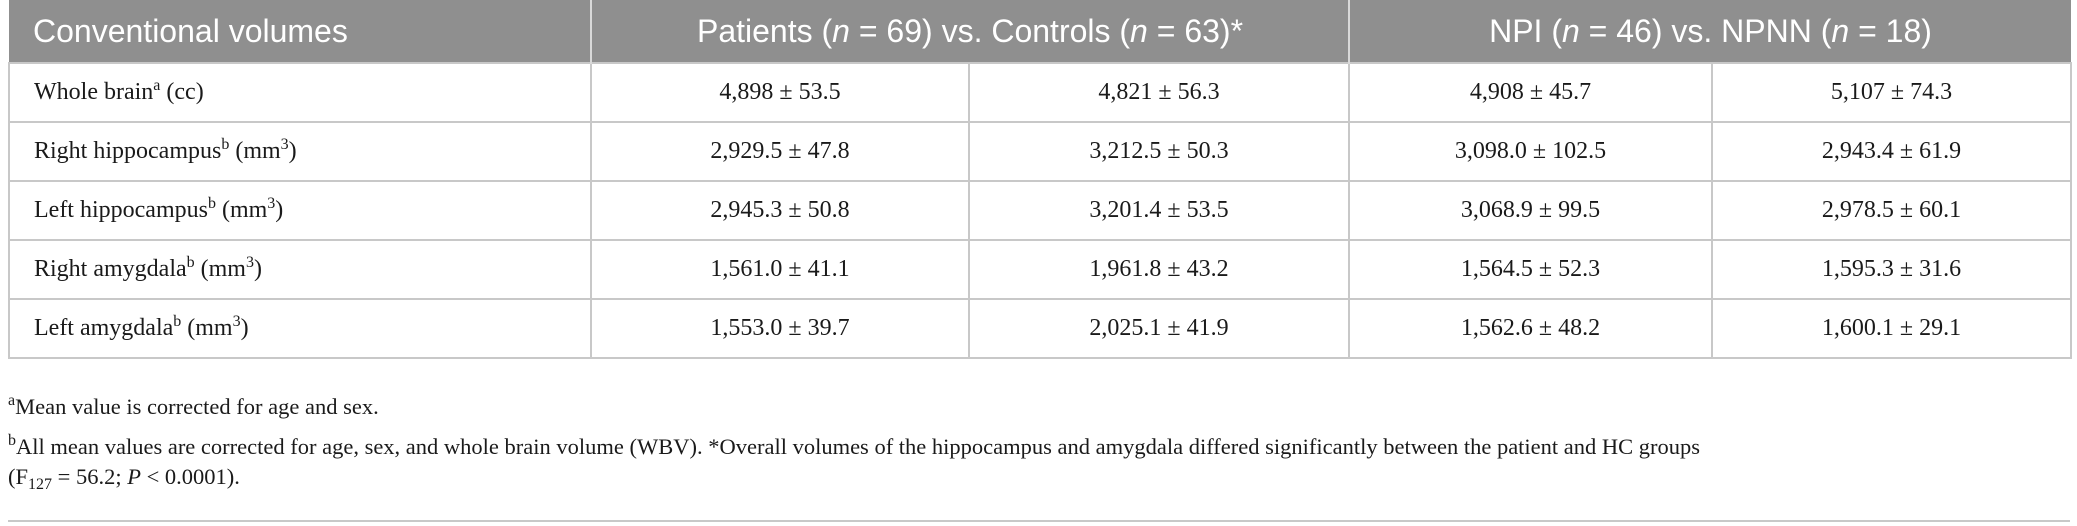 This screenshot has height=526, width=2077. I want to click on row-label: Right hippocampusb (mm3), so click(300, 151).